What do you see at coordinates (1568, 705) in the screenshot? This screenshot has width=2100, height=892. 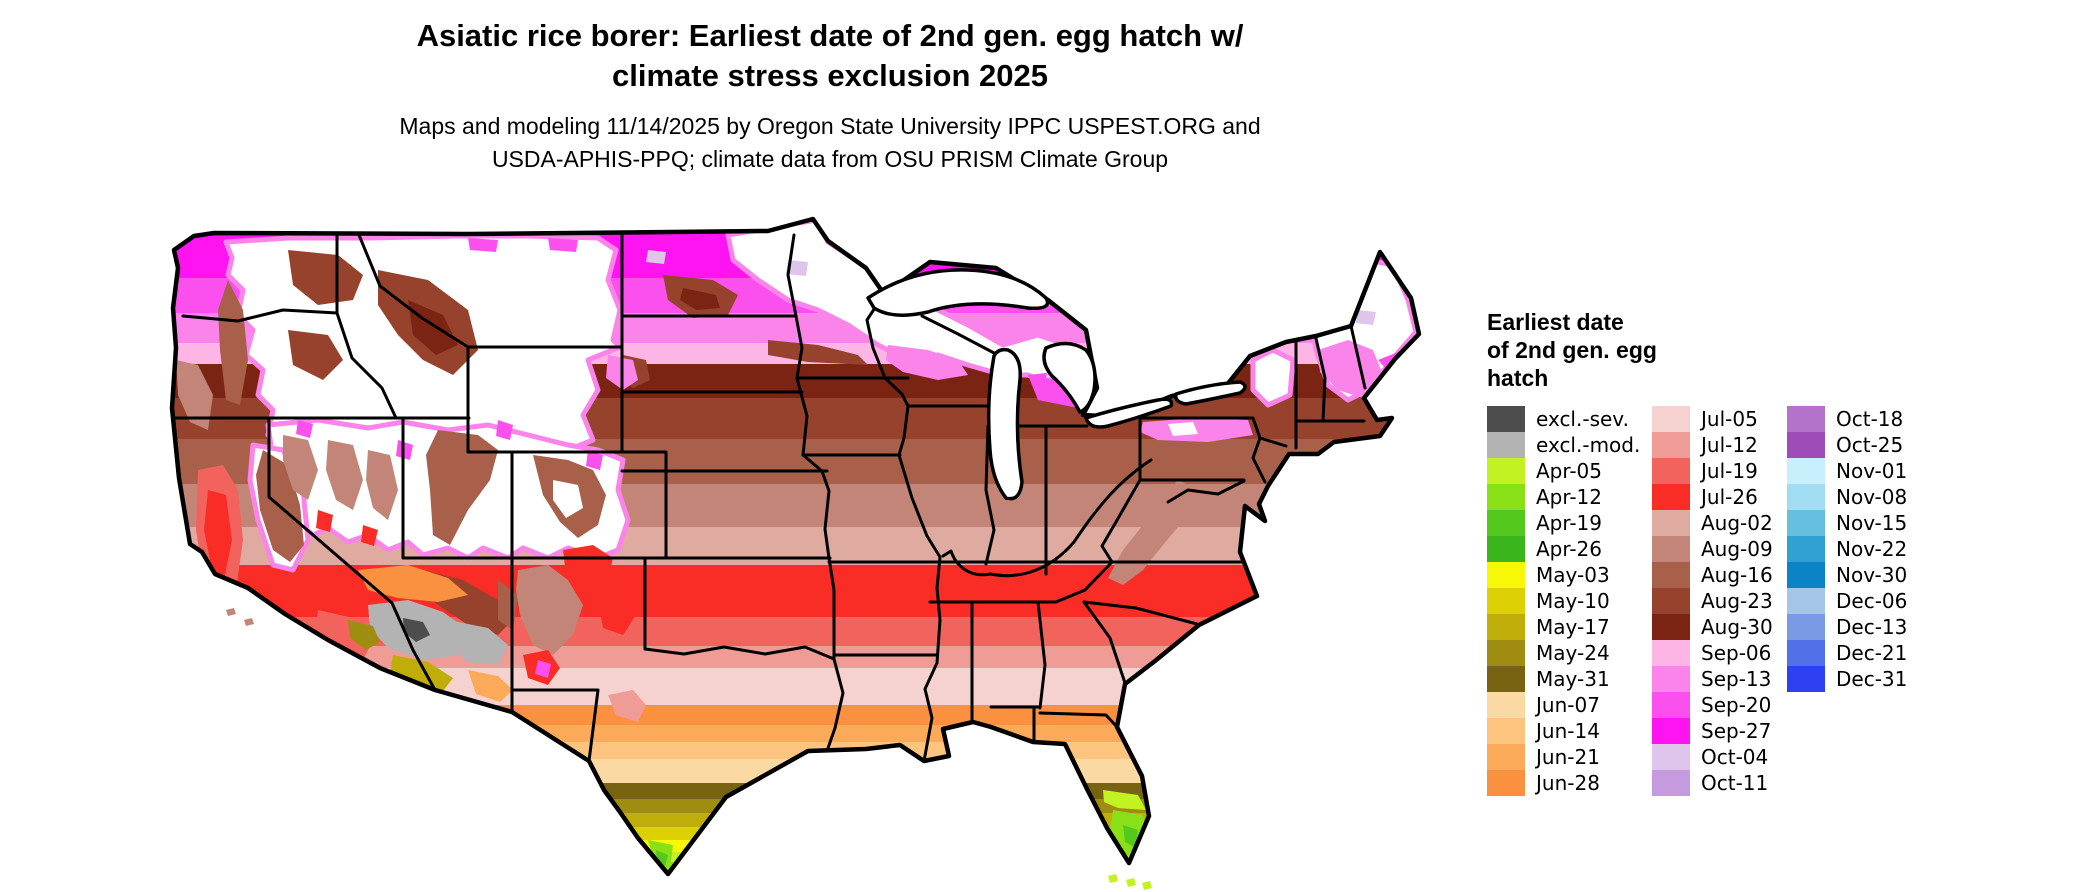 I see `legend-label: Jun-07` at bounding box center [1568, 705].